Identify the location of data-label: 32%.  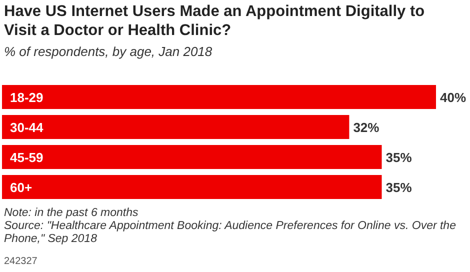
(366, 127).